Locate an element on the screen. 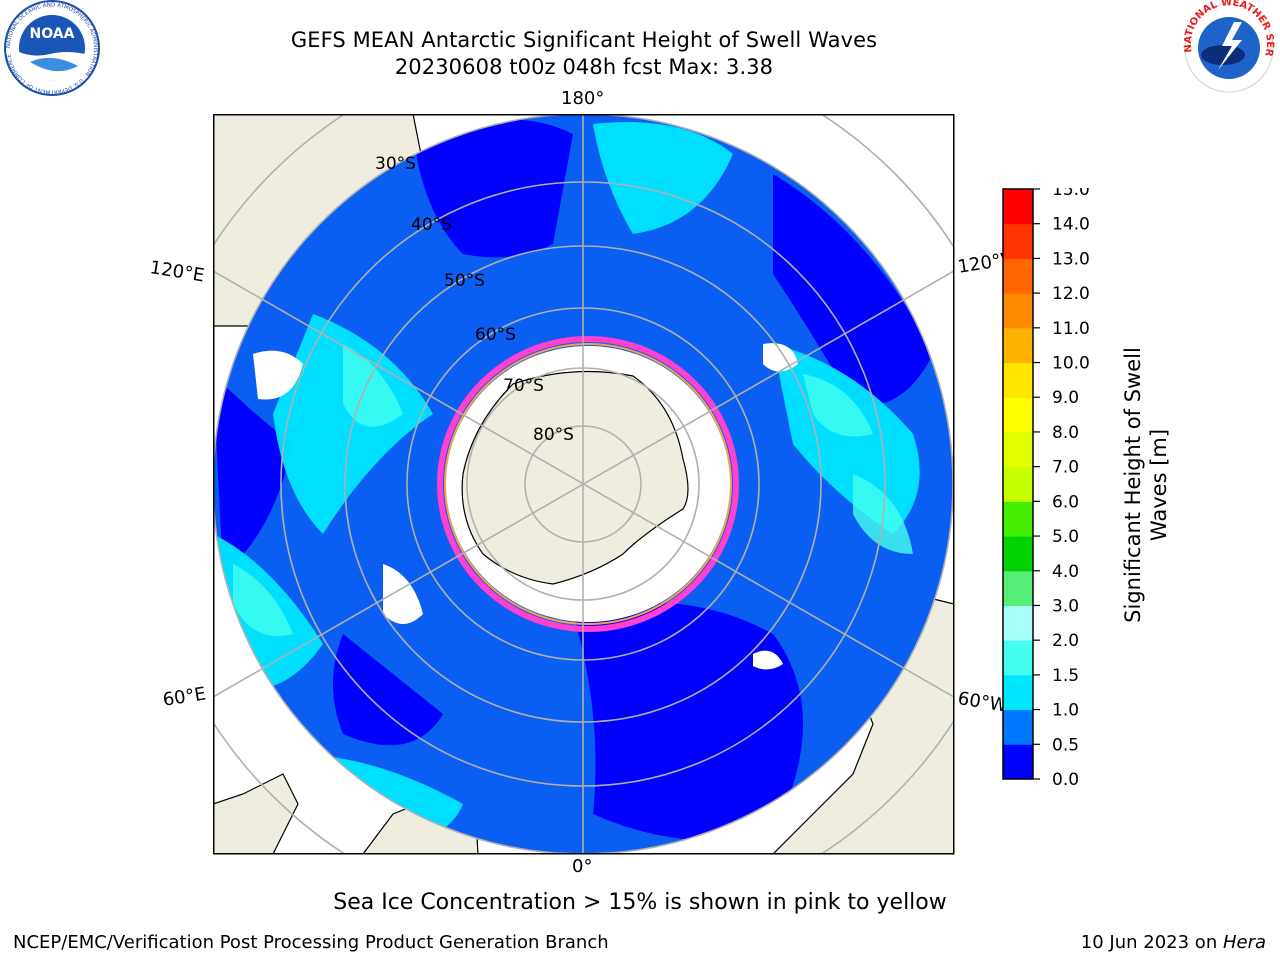 The image size is (1280, 960). noaa-logo-text: NOAA is located at coordinates (52, 34).